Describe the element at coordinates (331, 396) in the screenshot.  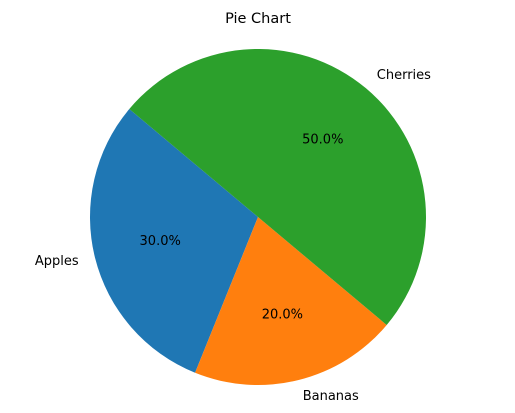
I see `slice-label-bananas: Bananas` at that location.